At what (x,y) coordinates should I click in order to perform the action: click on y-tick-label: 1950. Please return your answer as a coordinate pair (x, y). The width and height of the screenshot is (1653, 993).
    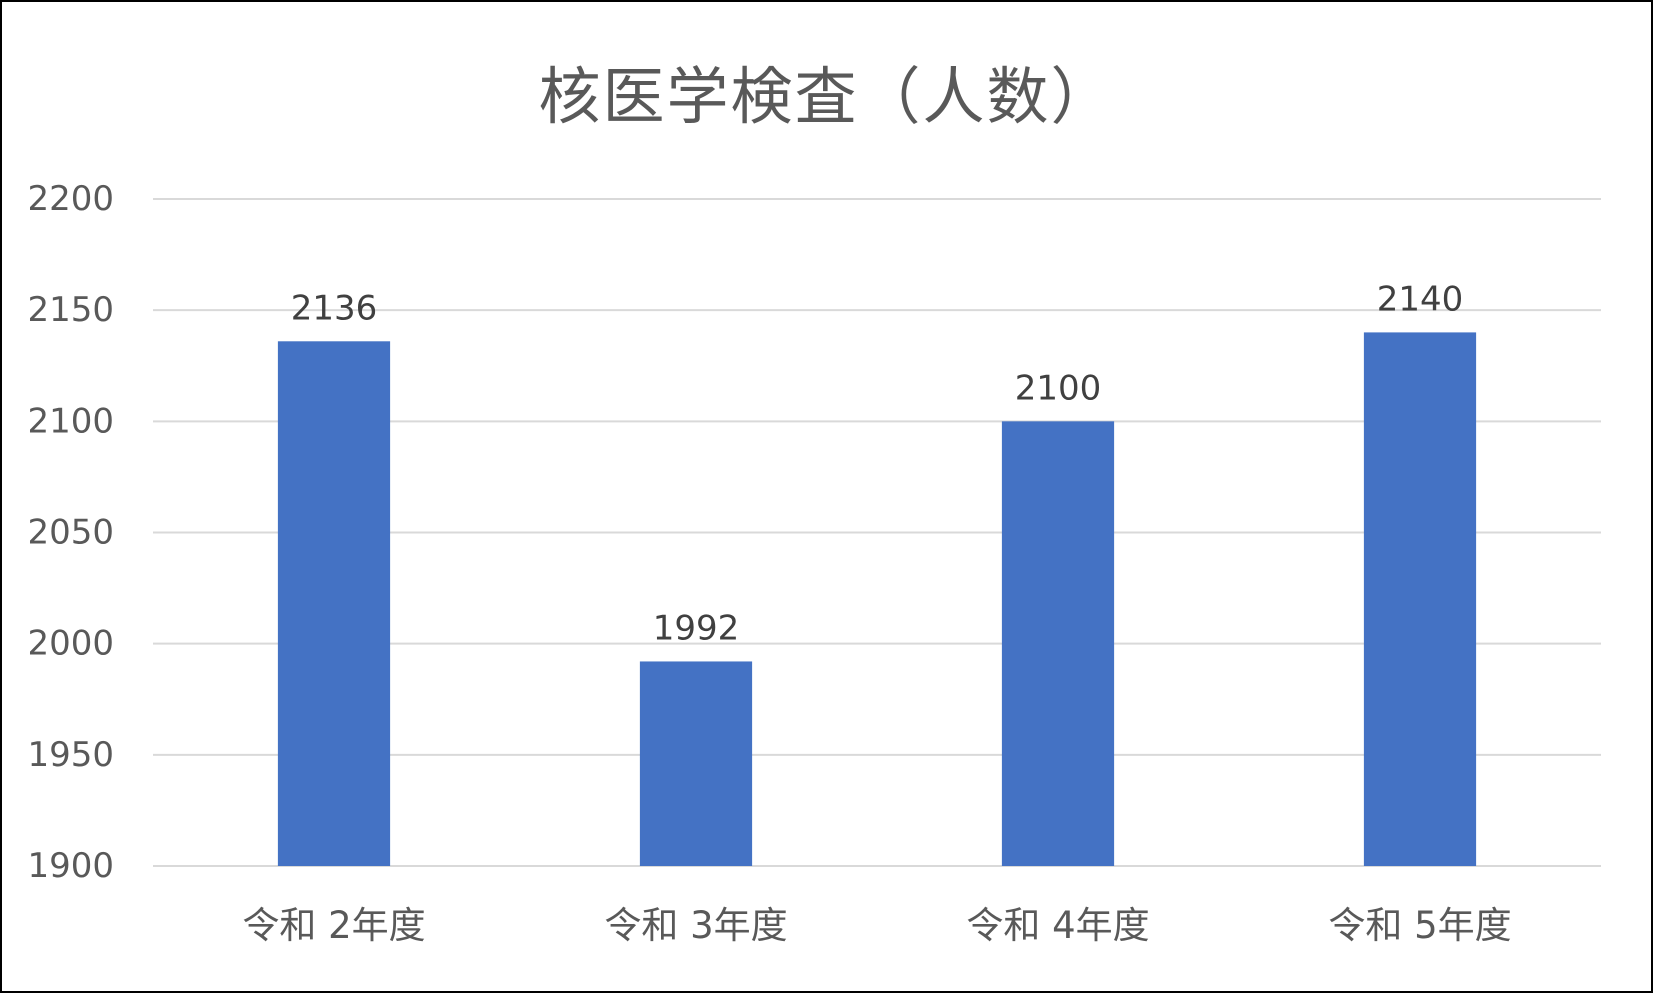
    Looking at the image, I should click on (70, 755).